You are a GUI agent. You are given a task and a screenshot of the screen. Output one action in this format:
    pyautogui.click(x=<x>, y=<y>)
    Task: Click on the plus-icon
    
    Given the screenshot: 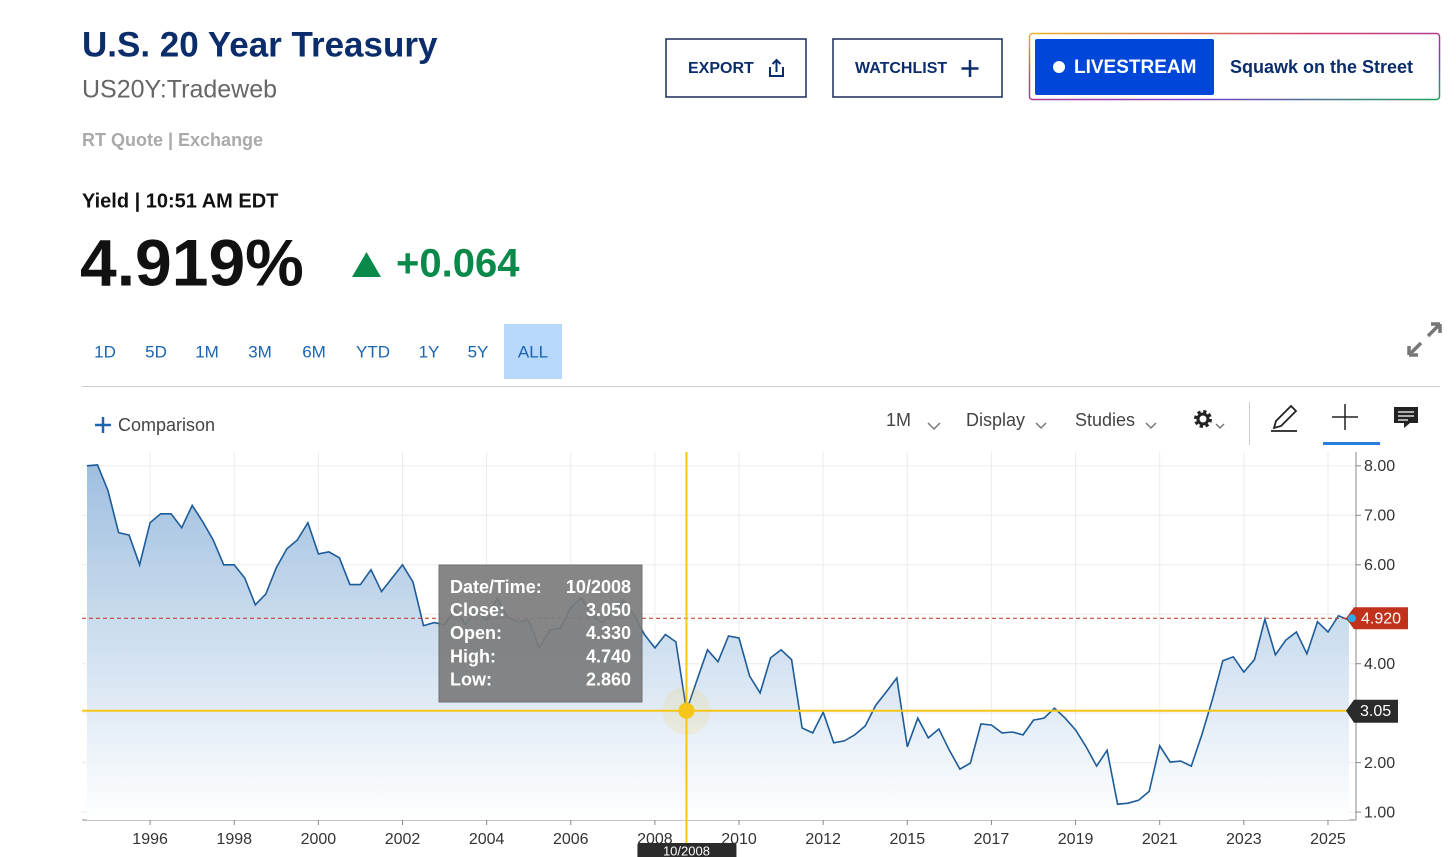 What is the action you would take?
    pyautogui.click(x=970, y=68)
    